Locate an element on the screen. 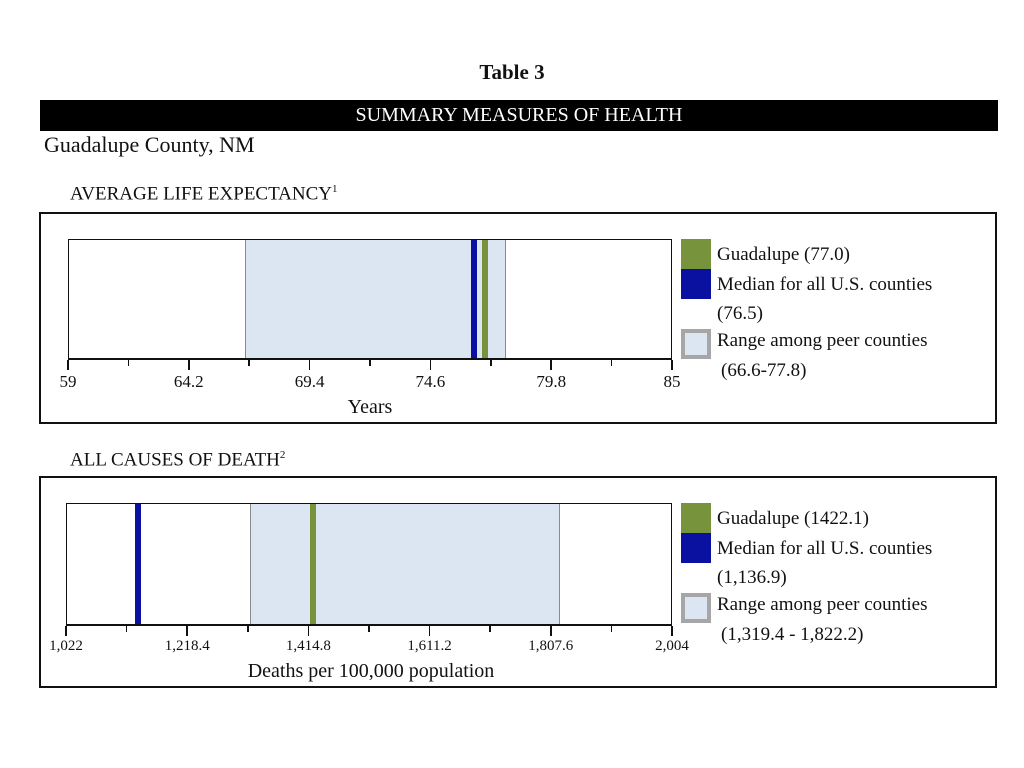  legend-range-value: (66.6-77.8) is located at coordinates (764, 370).